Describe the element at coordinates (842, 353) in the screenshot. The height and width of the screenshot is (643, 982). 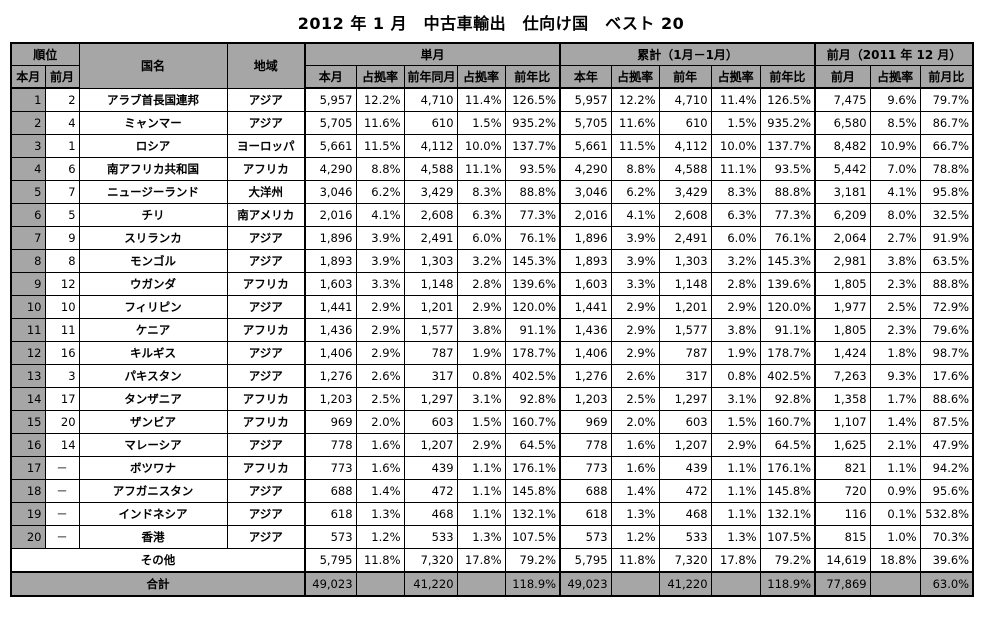
I see `cell-pm: 1,424` at that location.